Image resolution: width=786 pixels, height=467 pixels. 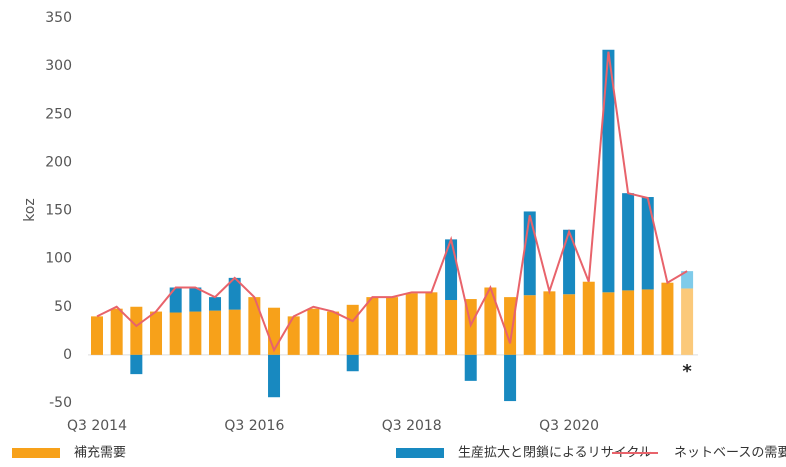 I want to click on legend-label: ネットベースの需要, so click(x=730, y=453).